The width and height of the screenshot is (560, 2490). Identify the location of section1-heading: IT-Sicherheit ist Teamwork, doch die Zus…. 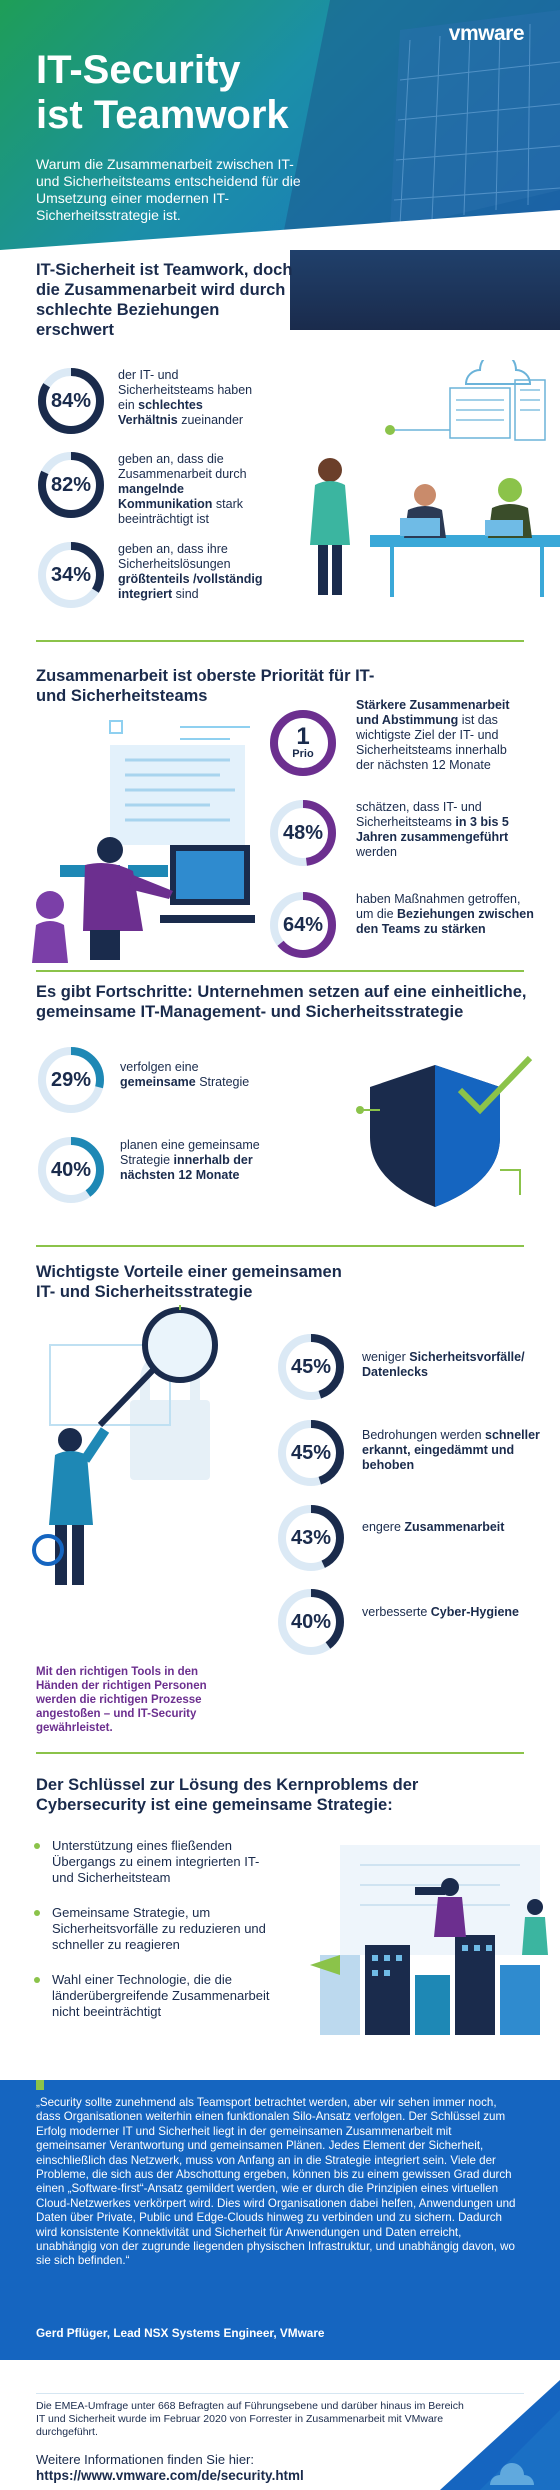
(164, 300).